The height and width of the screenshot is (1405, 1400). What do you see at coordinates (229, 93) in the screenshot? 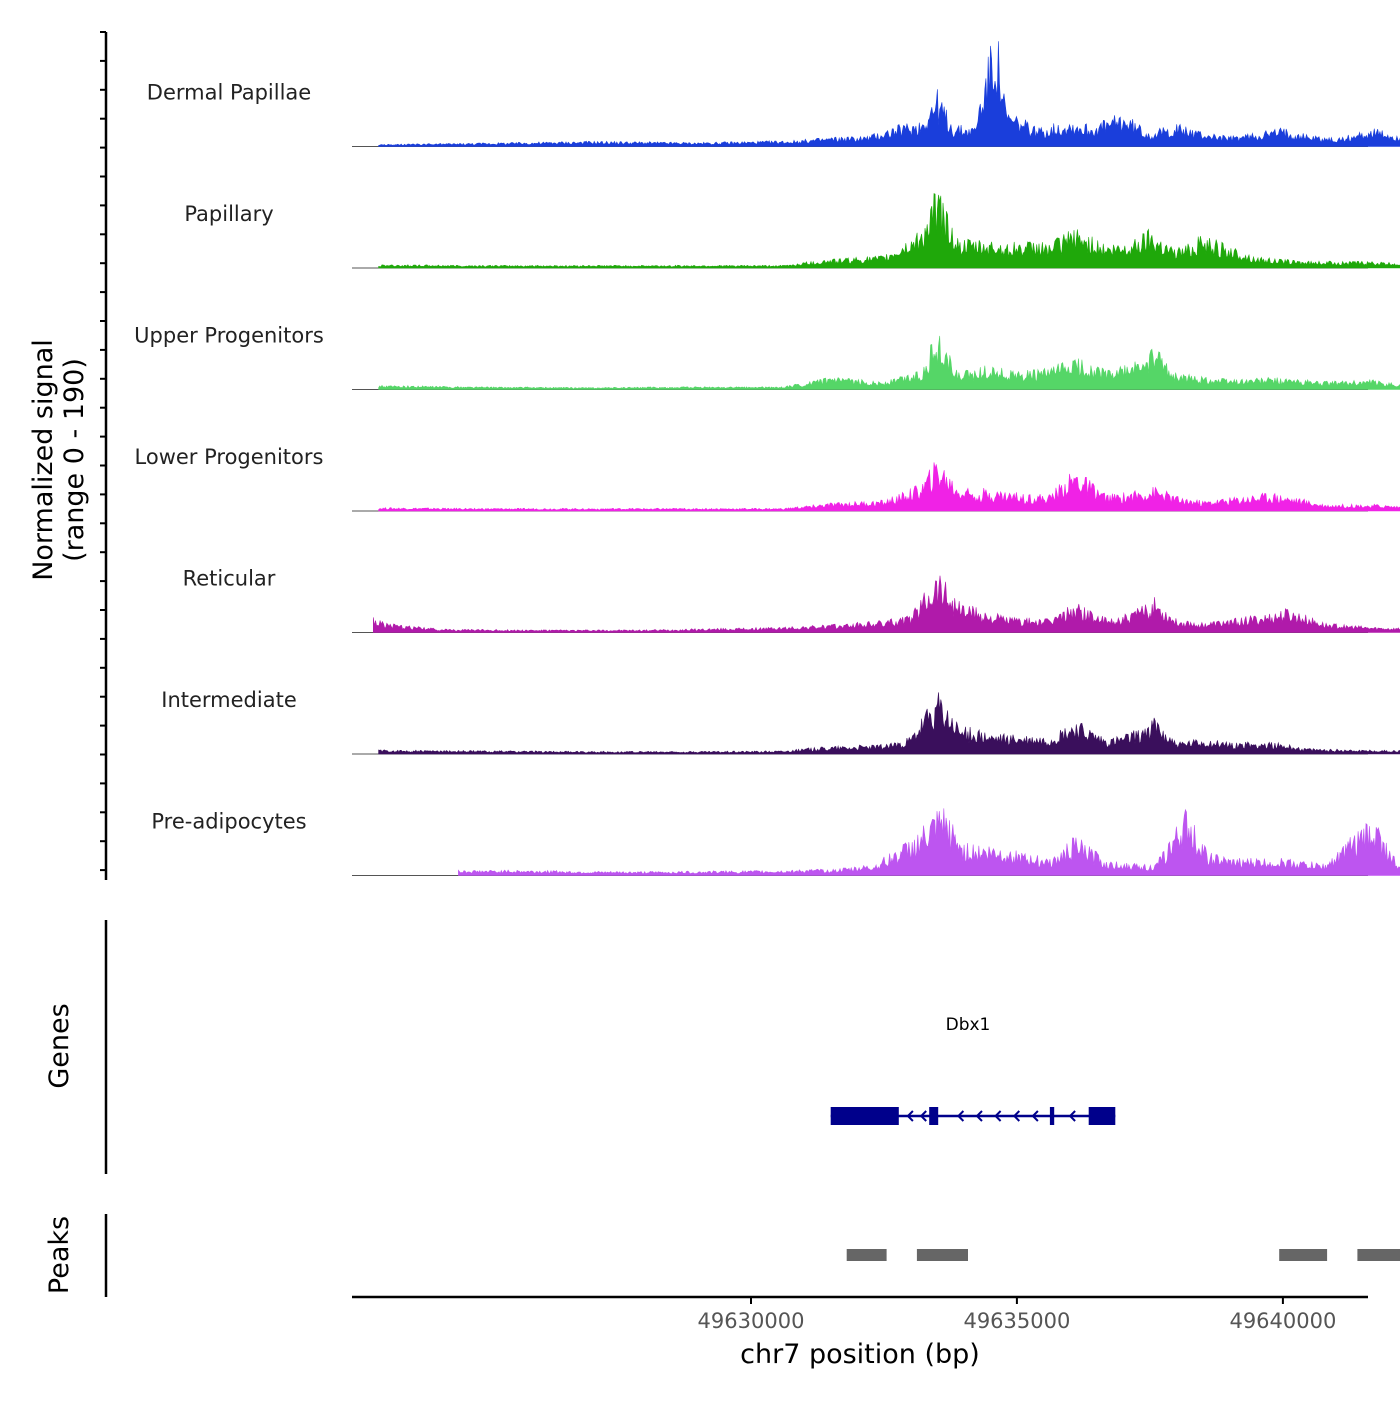
I see `track-label: Dermal Papillae` at bounding box center [229, 93].